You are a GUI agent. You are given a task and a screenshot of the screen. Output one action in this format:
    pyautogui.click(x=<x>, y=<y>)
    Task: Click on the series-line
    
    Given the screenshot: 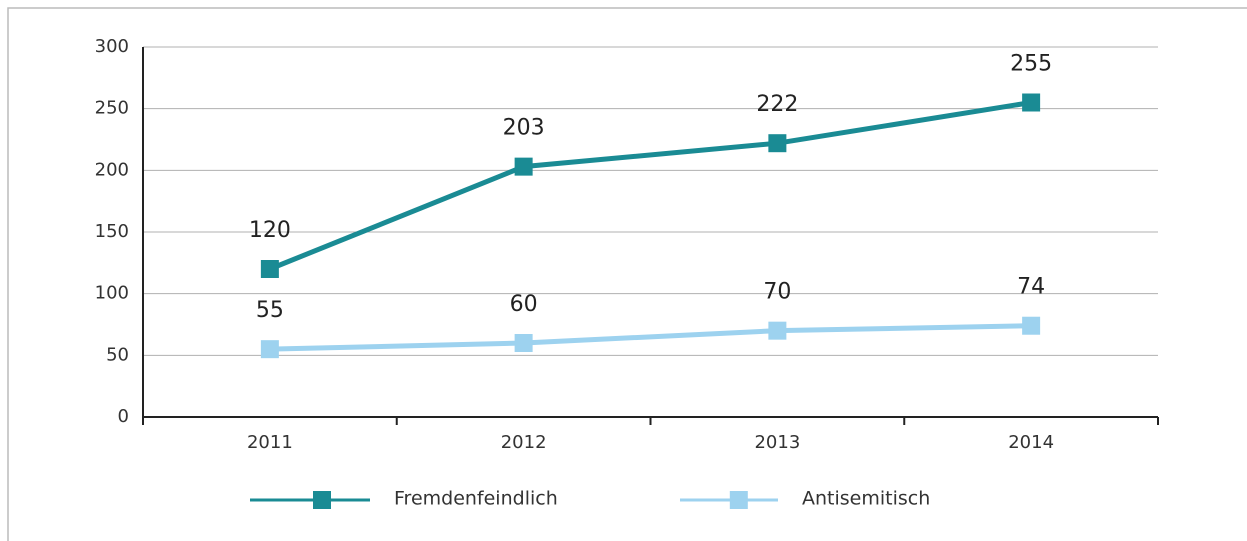 What is the action you would take?
    pyautogui.click(x=650, y=337)
    